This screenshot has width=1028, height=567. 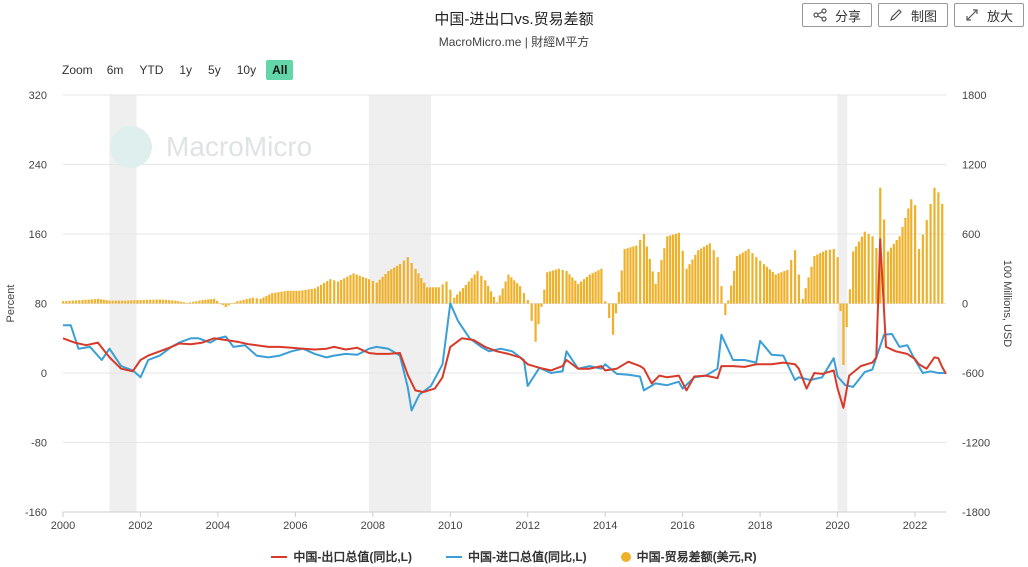 I want to click on zoom-5y-button: 5y, so click(x=214, y=70).